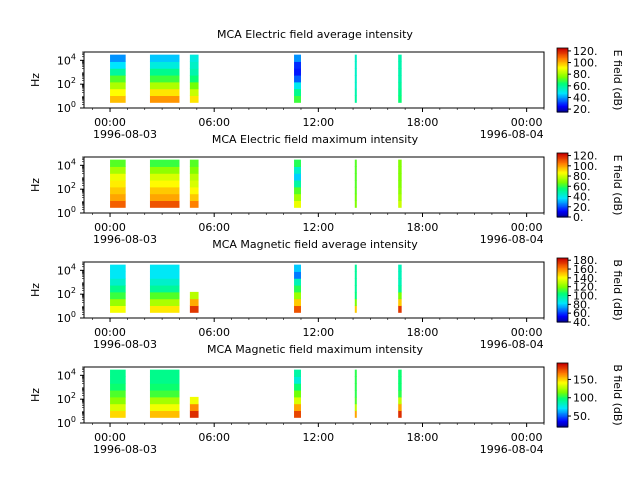 This screenshot has height=480, width=640. What do you see at coordinates (318, 332) in the screenshot?
I see `x-tick-label: 12:00` at bounding box center [318, 332].